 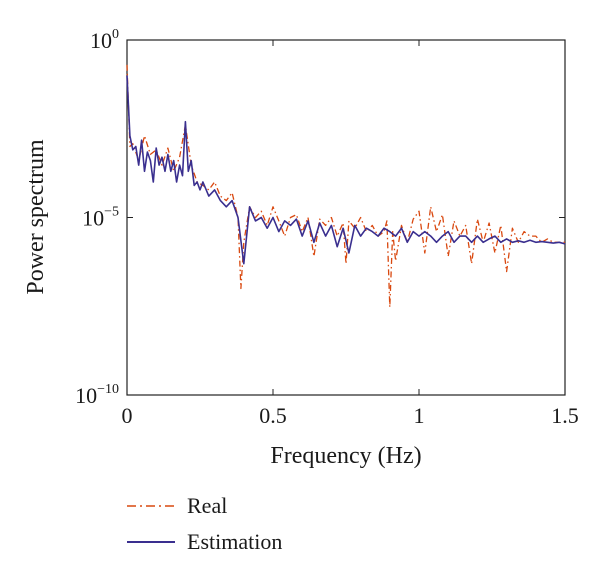 What do you see at coordinates (345, 456) in the screenshot?
I see `x-axis-label: Frequency (Hz)` at bounding box center [345, 456].